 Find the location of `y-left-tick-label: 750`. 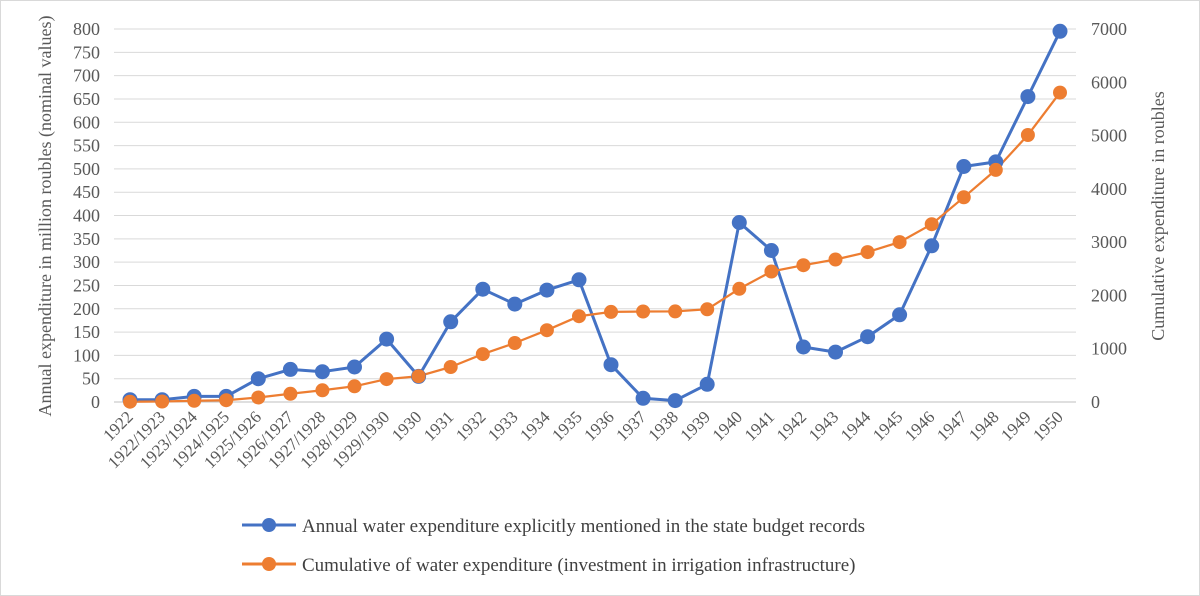

y-left-tick-label: 750 is located at coordinates (86, 52).